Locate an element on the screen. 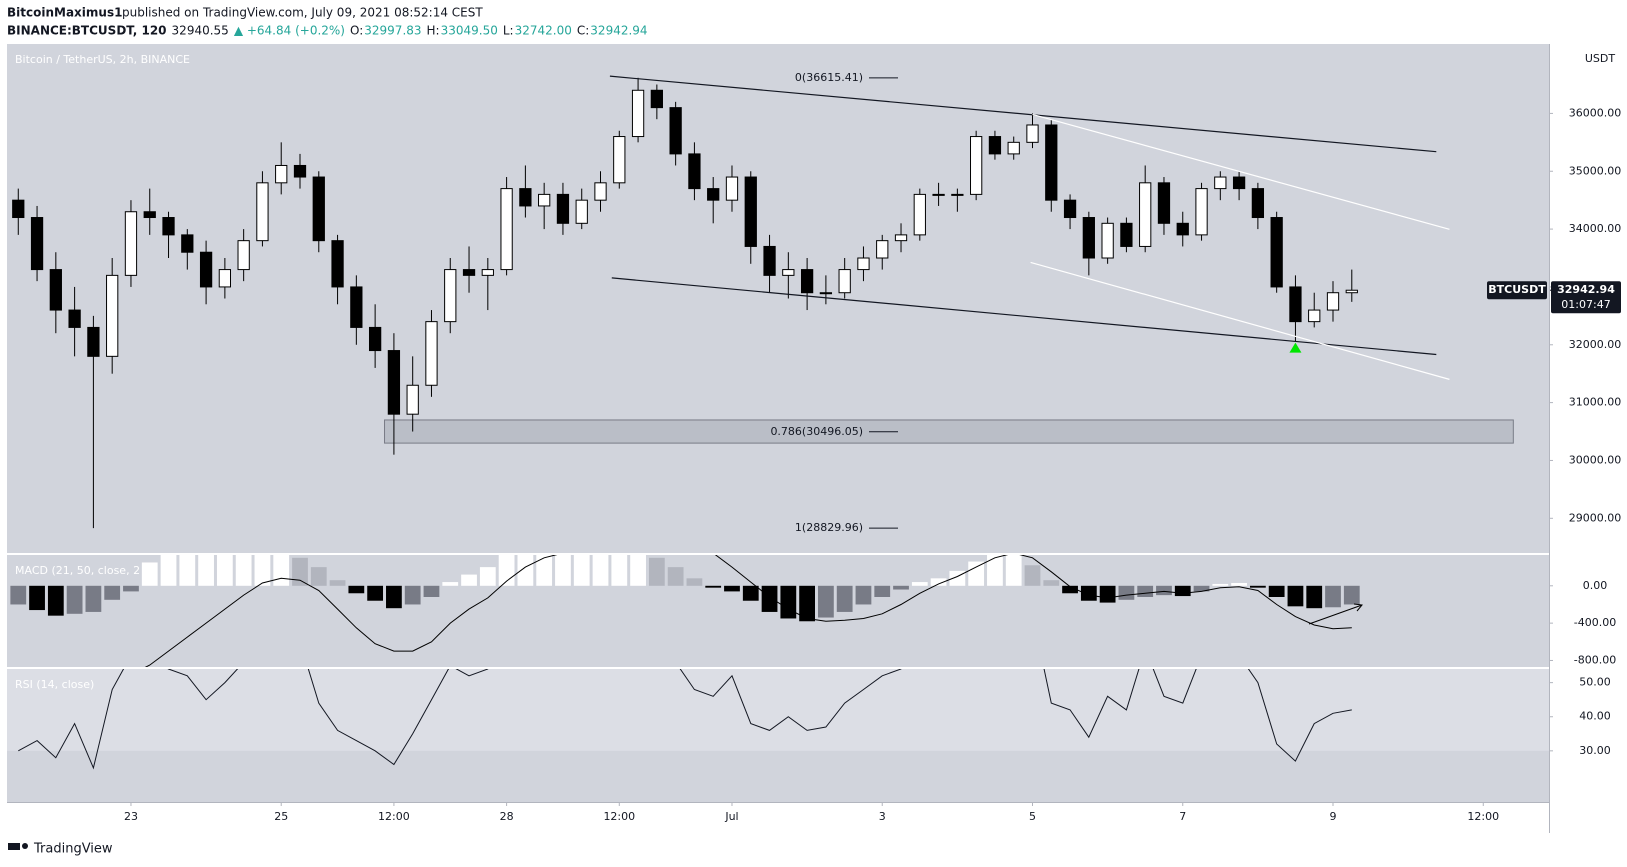 The height and width of the screenshot is (867, 1627). y-tick-label: 36000.00 is located at coordinates (1595, 112).